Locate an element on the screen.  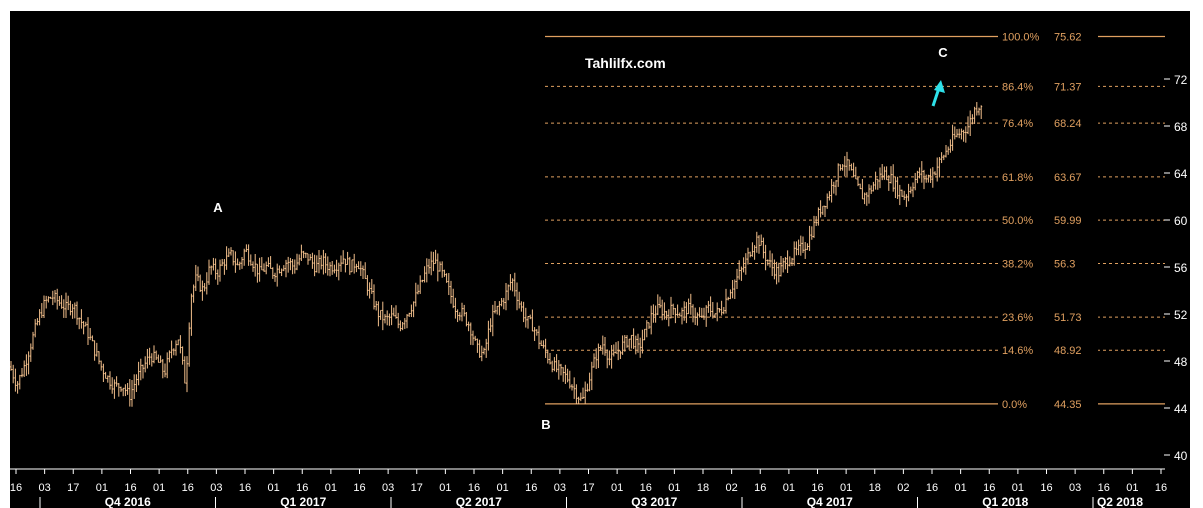
y-tick-label: 44 is located at coordinates (1181, 409).